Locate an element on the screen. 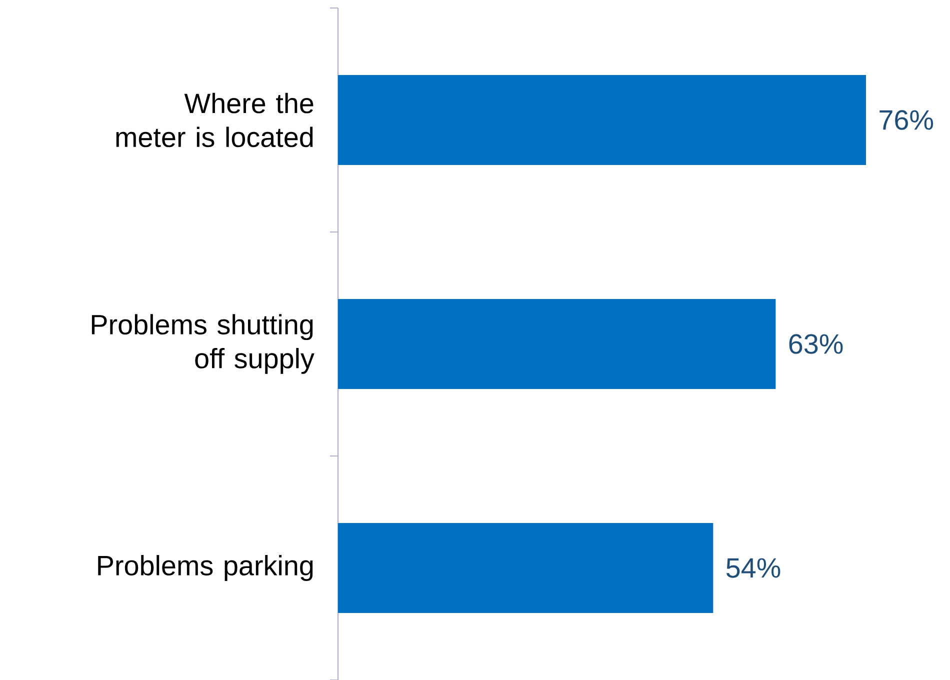 The image size is (950, 680). data-label: 63% is located at coordinates (816, 344).